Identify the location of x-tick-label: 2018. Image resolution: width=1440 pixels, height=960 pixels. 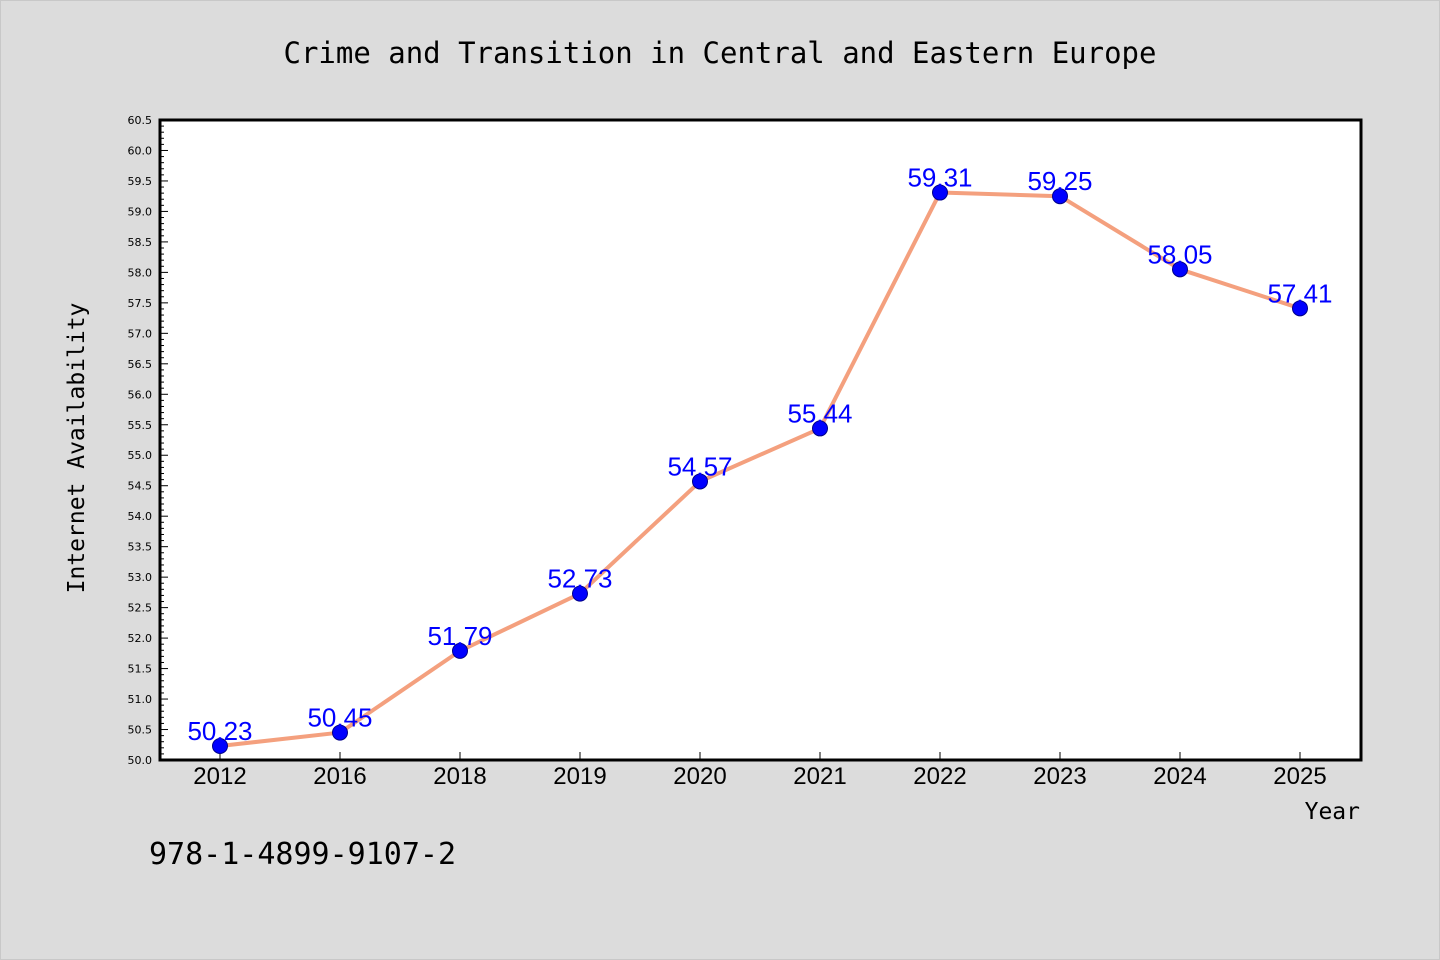
(459, 776).